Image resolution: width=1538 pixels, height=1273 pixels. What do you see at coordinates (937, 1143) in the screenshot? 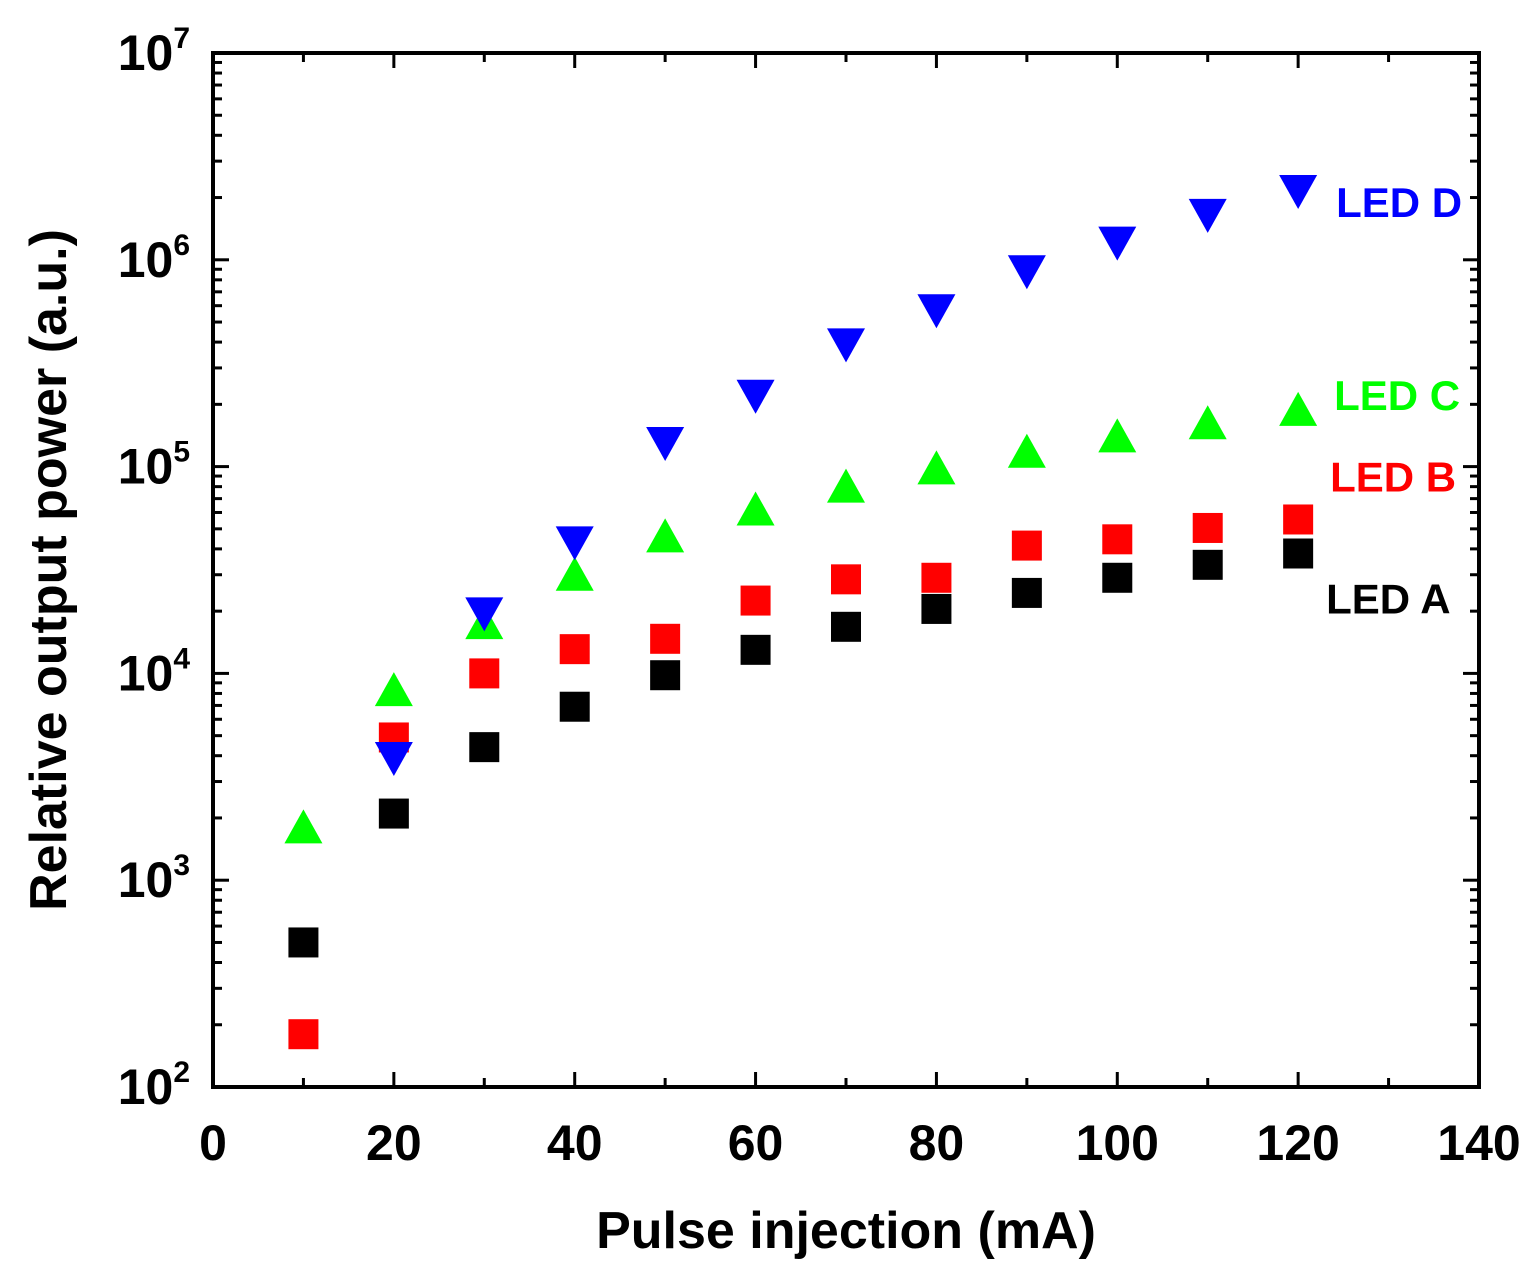
I see `x-tick-label: 80` at bounding box center [937, 1143].